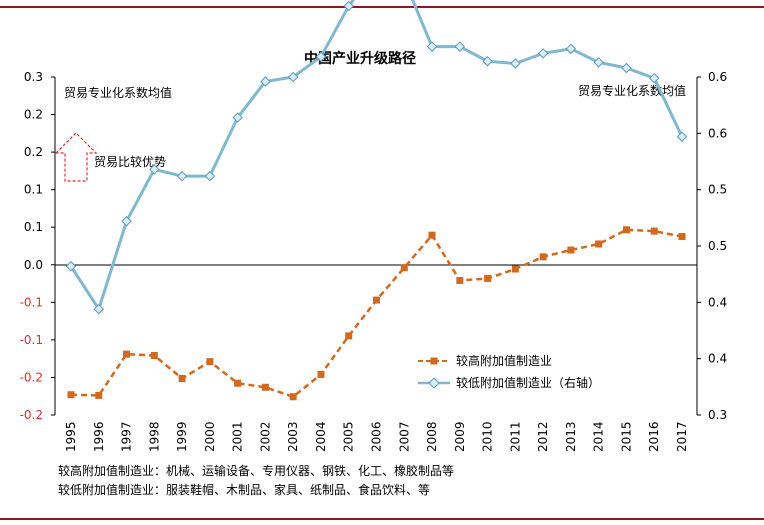  What do you see at coordinates (543, 436) in the screenshot?
I see `x-tick-label: 2012` at bounding box center [543, 436].